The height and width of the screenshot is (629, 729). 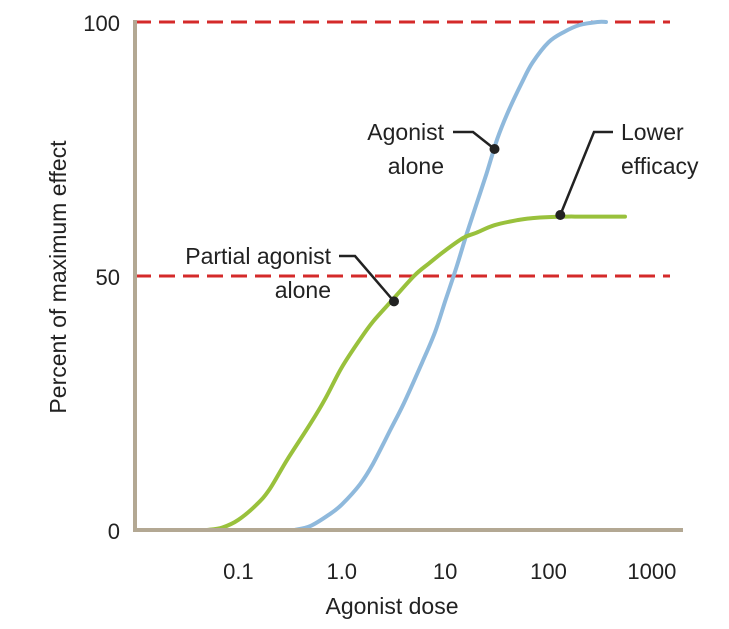 What do you see at coordinates (58, 277) in the screenshot?
I see `y-axis-title: Percent of maximum effect` at bounding box center [58, 277].